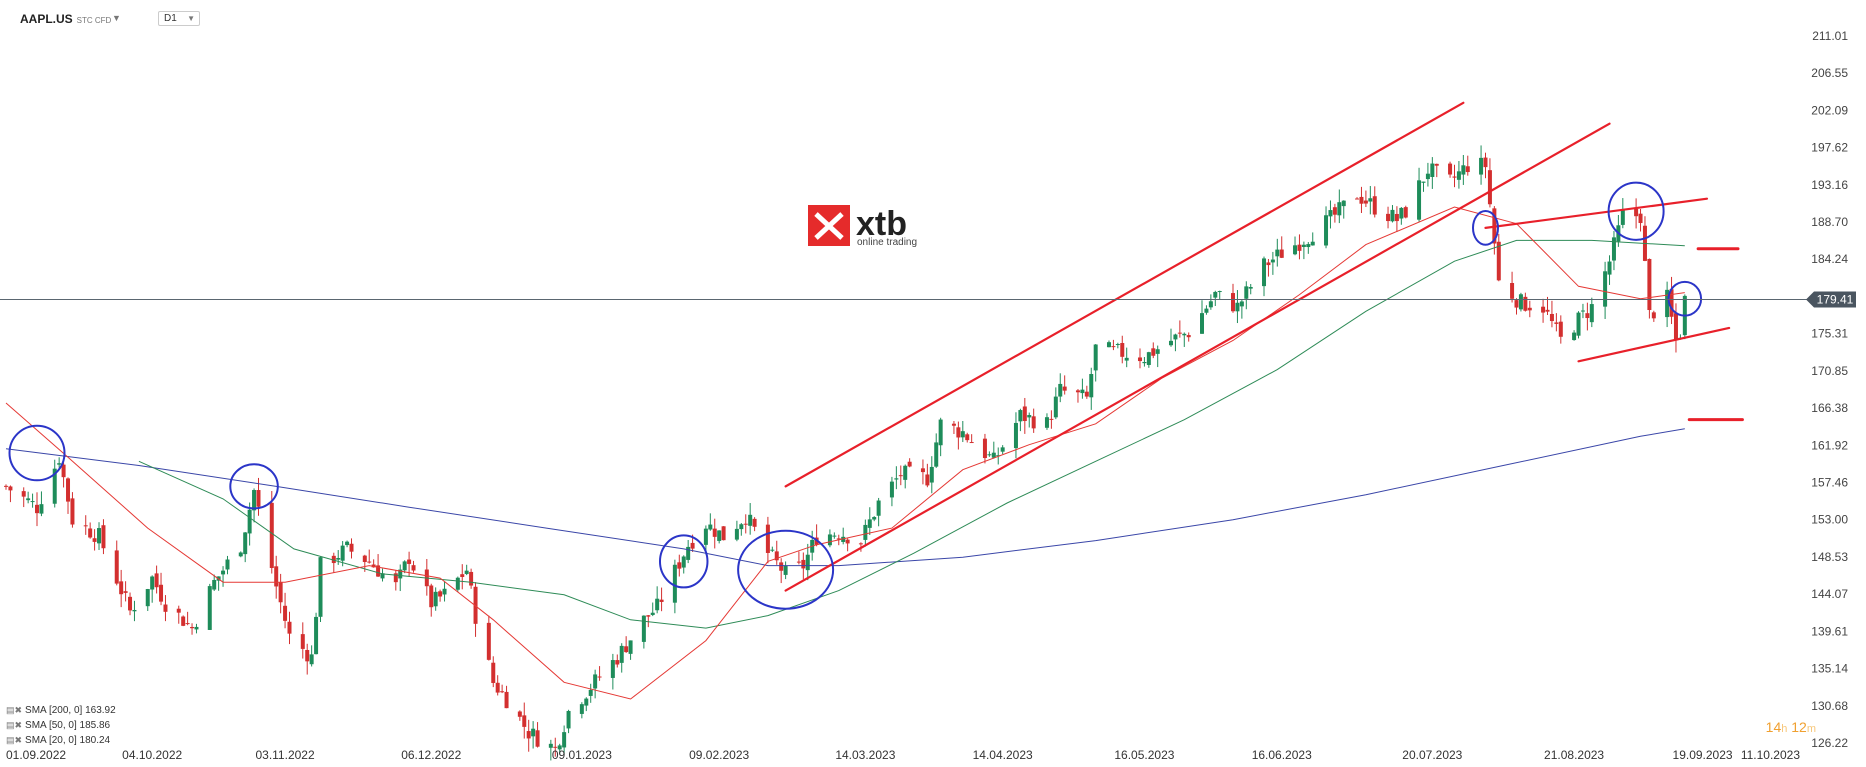 The width and height of the screenshot is (1866, 767). Describe the element at coordinates (1829, 594) in the screenshot. I see `price-tick-label: 144.07` at that location.